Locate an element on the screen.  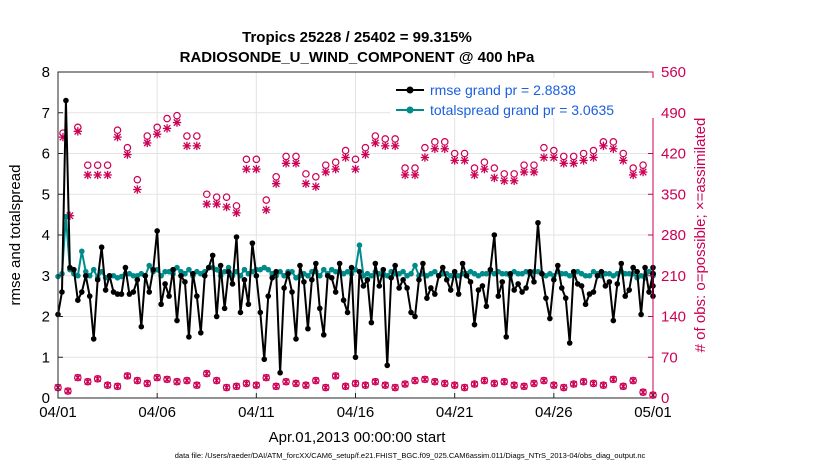
legend-spread-label: totalspread grand pr = 3.0635 is located at coordinates (522, 110).